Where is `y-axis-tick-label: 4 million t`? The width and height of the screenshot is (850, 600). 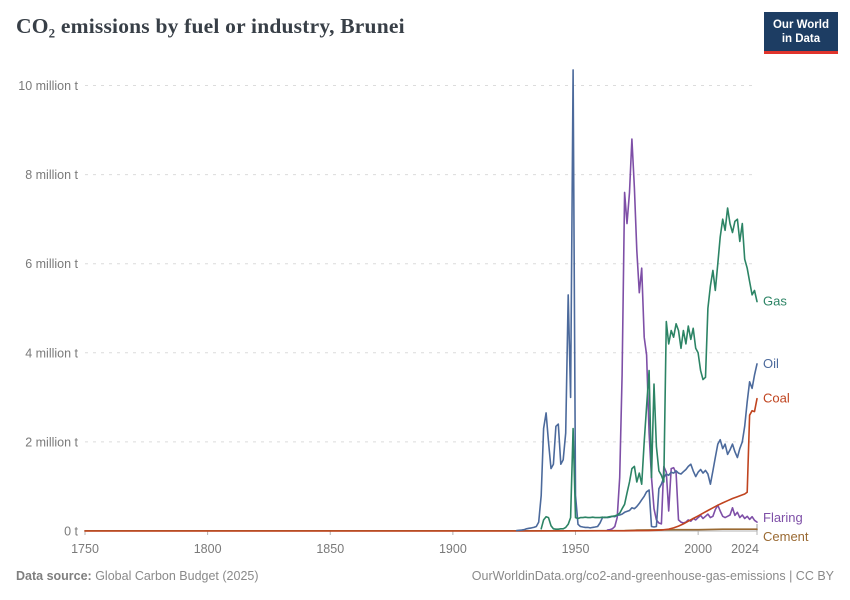
y-axis-tick-label: 4 million t is located at coordinates (51, 353).